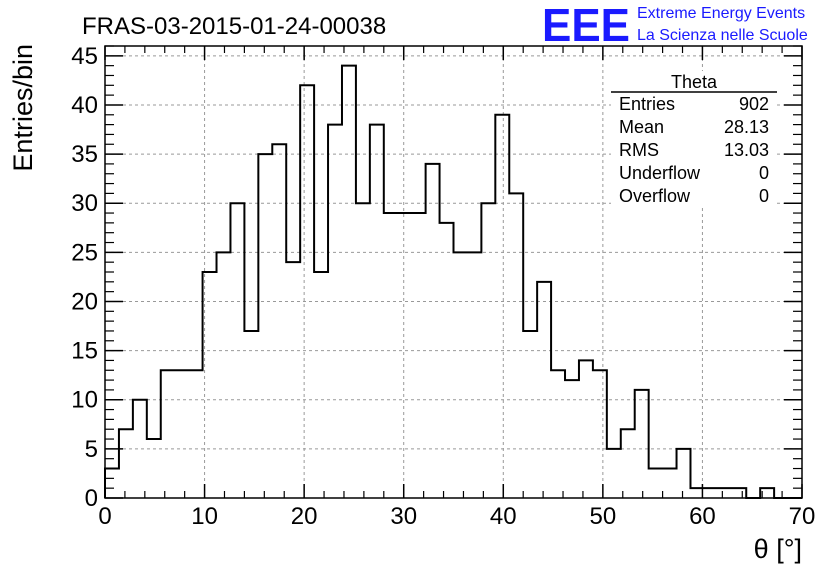 The height and width of the screenshot is (572, 836). What do you see at coordinates (702, 516) in the screenshot?
I see `x-tick-label: 60` at bounding box center [702, 516].